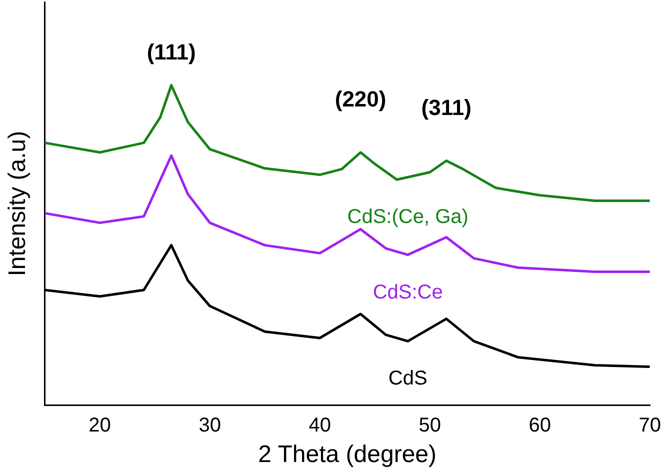  Describe the element at coordinates (99, 425) in the screenshot. I see `x-tick-label: 20` at that location.